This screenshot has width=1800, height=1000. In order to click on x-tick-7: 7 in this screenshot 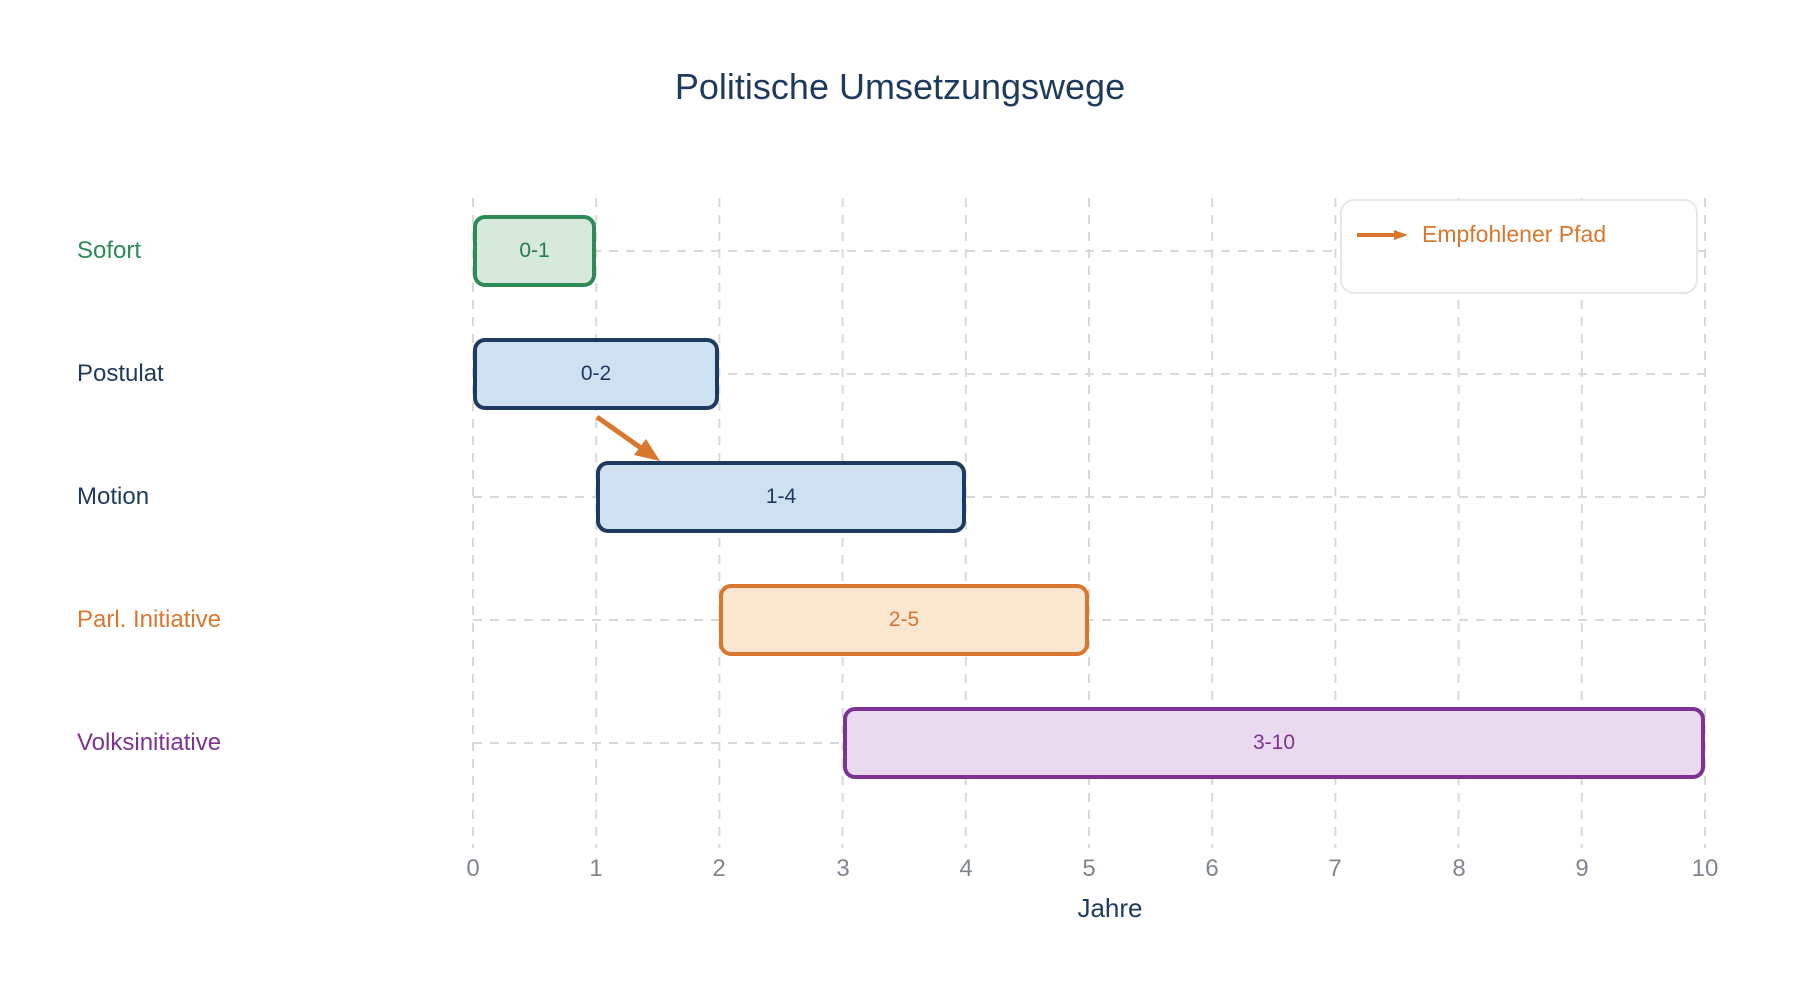, I will do `click(1335, 868)`.